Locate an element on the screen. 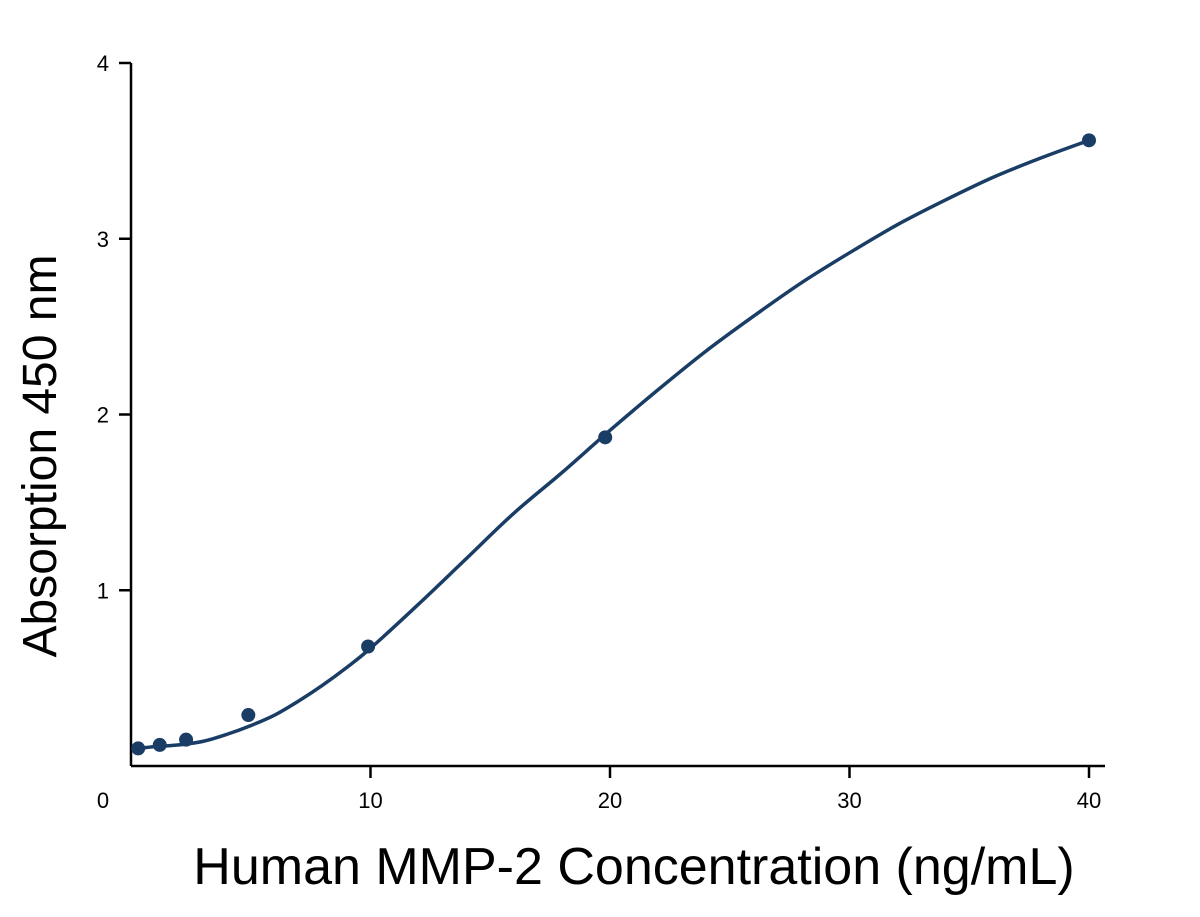 The image size is (1200, 917). y-tick-label: 1 is located at coordinates (103, 590).